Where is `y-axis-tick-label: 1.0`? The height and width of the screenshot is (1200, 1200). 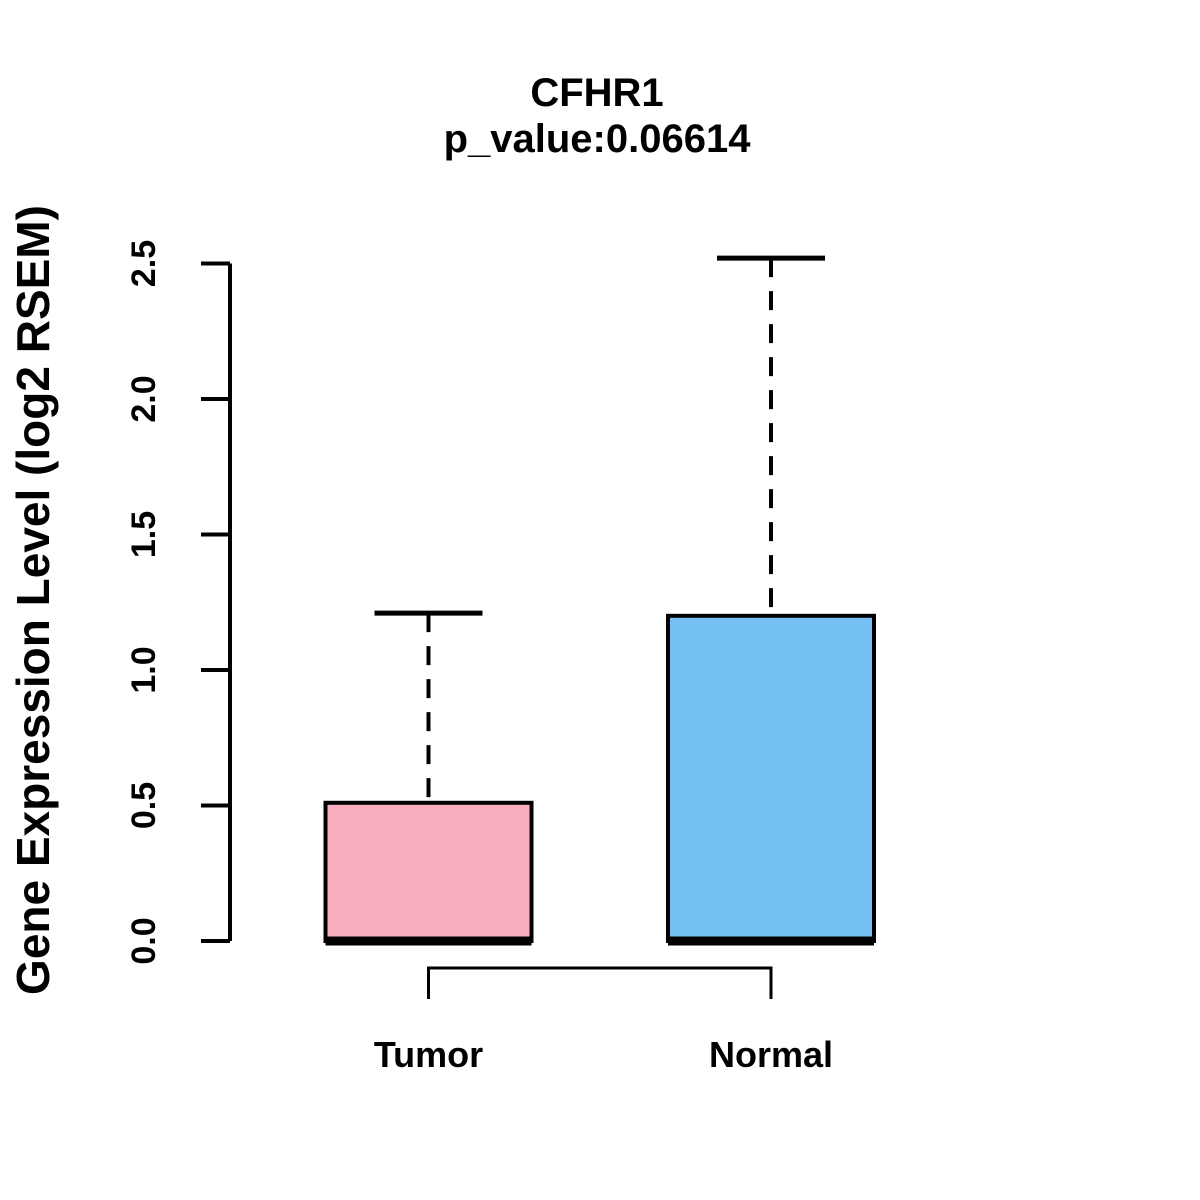
y-axis-tick-label: 1.0 is located at coordinates (144, 669).